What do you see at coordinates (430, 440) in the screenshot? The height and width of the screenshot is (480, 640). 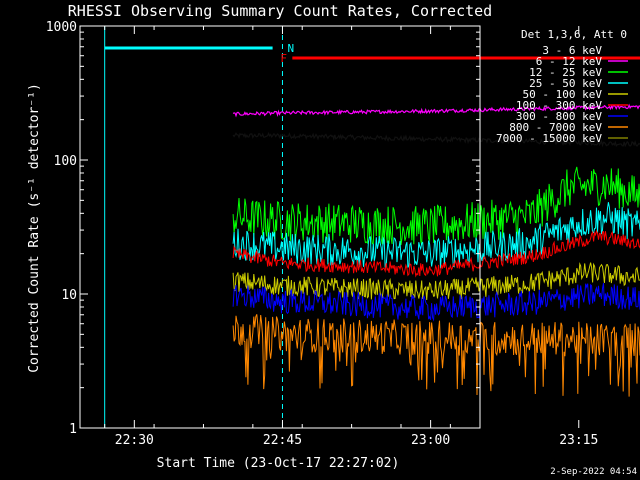 I see `x-tick-label: 23:00` at bounding box center [430, 440].